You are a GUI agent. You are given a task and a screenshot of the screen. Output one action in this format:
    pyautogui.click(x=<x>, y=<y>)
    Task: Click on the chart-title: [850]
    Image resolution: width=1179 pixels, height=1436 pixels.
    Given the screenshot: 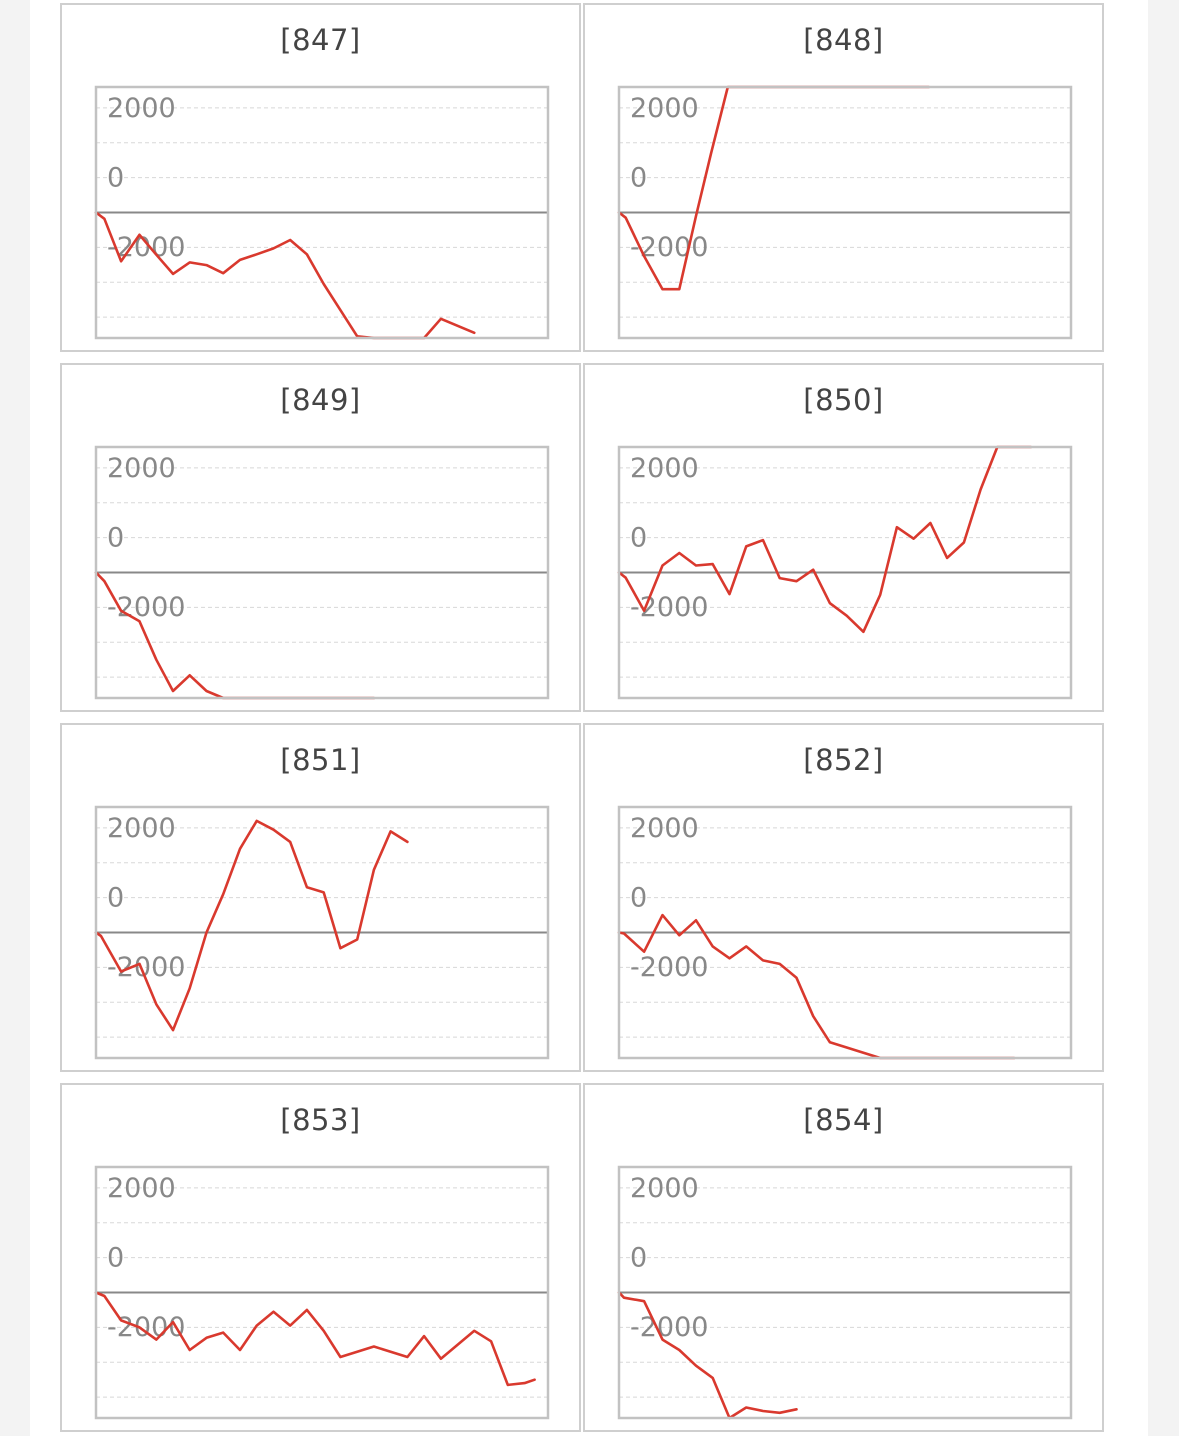 What is the action you would take?
    pyautogui.click(x=843, y=400)
    